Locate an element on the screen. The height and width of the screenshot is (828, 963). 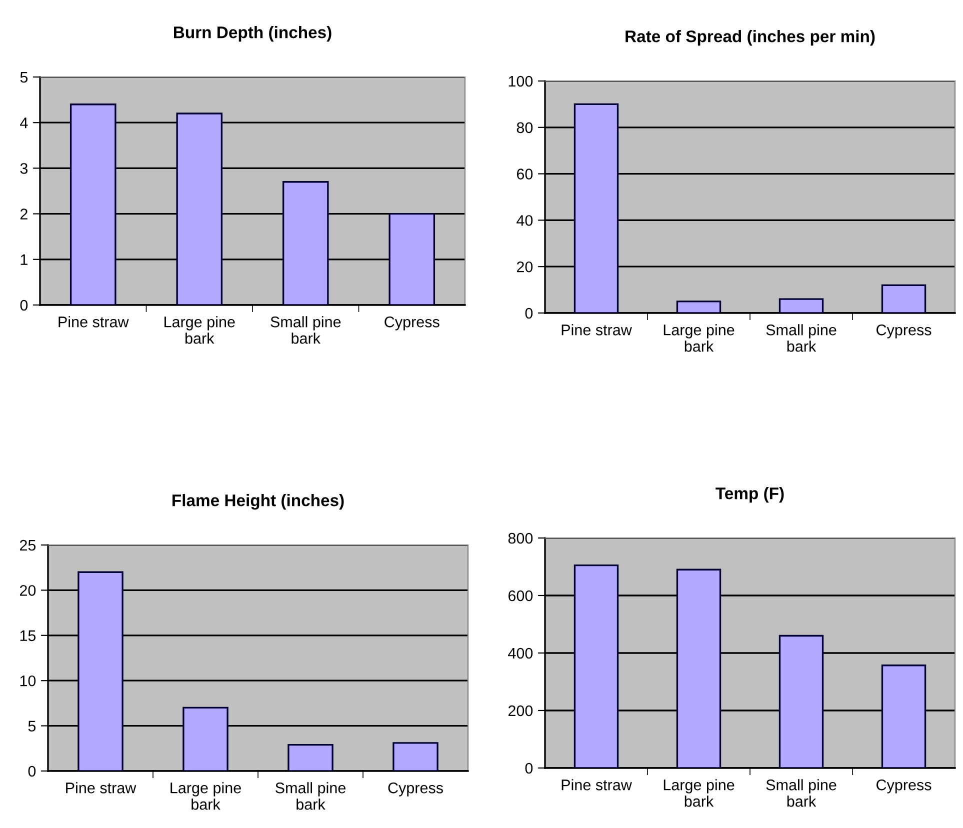
y-tick-label: 80 is located at coordinates (524, 128).